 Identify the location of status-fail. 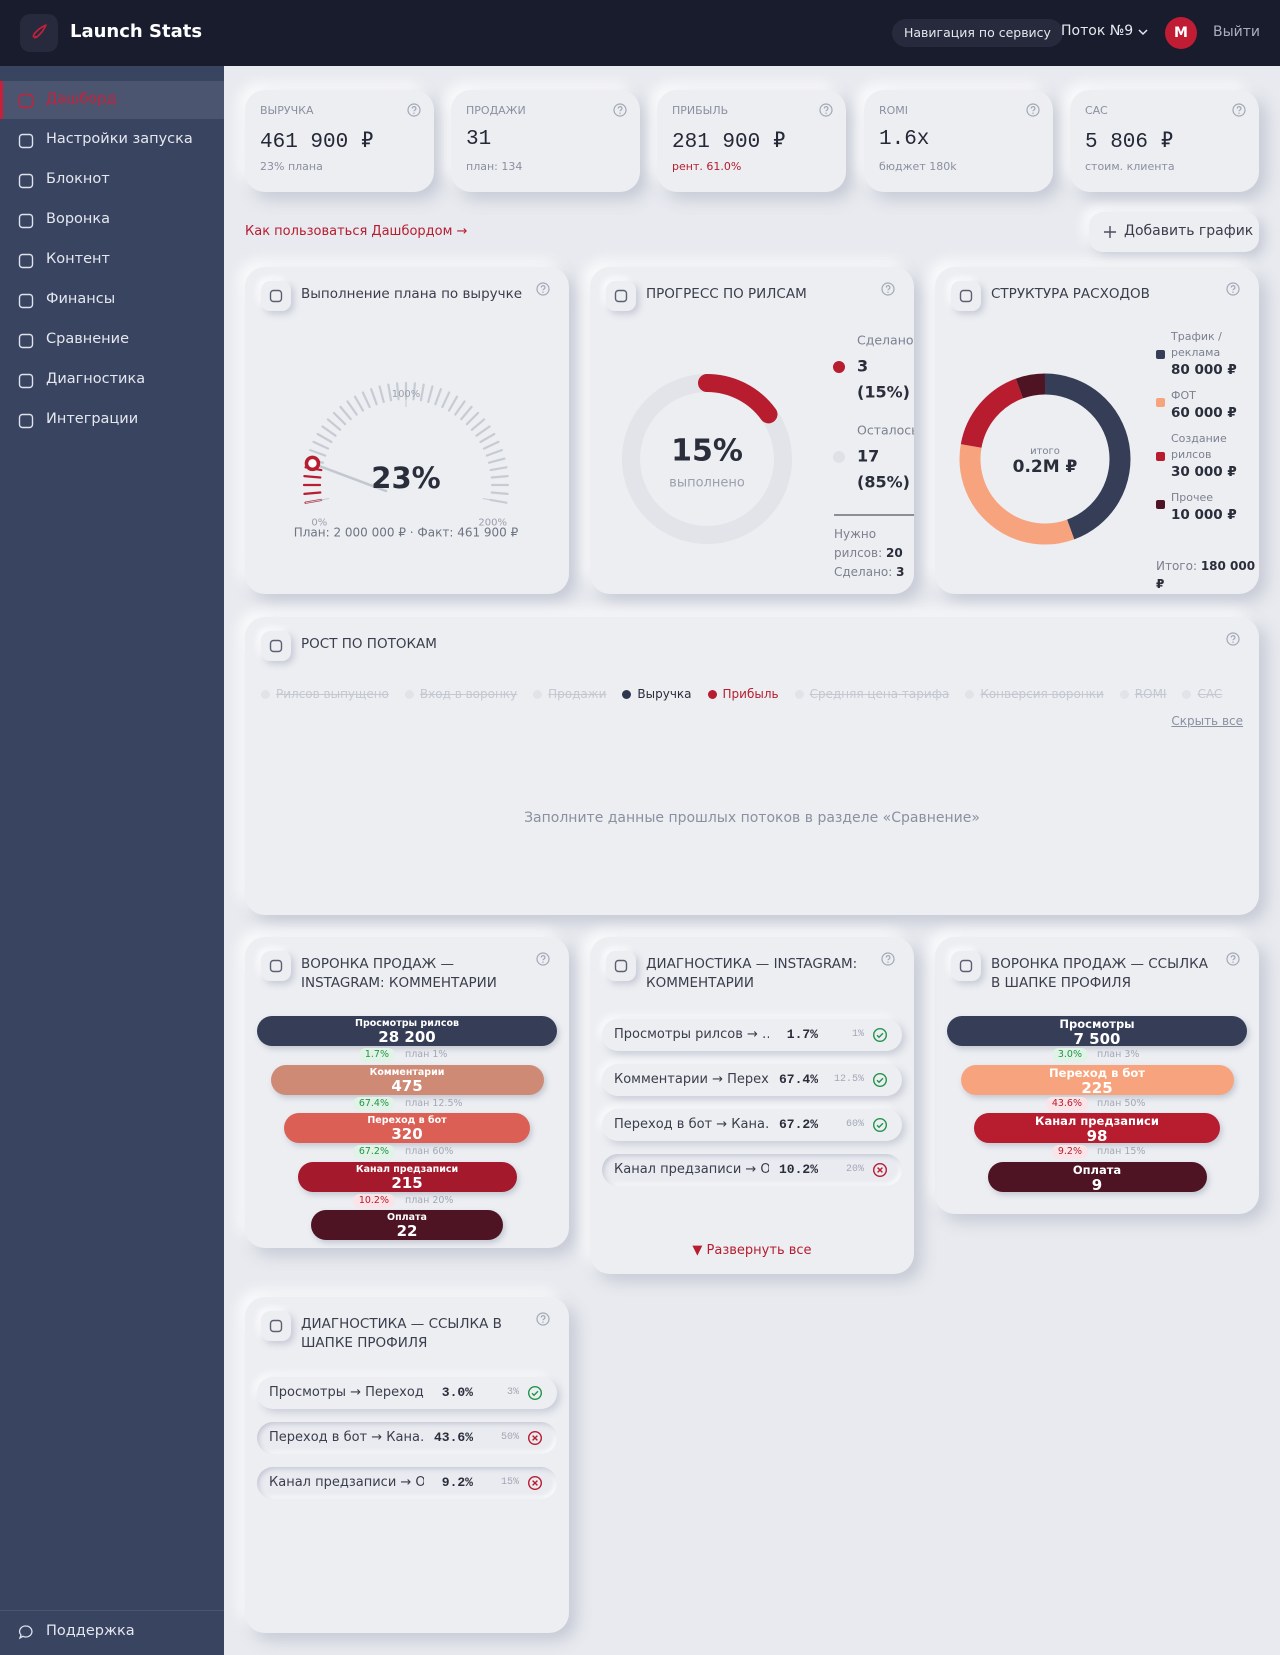
(535, 1438).